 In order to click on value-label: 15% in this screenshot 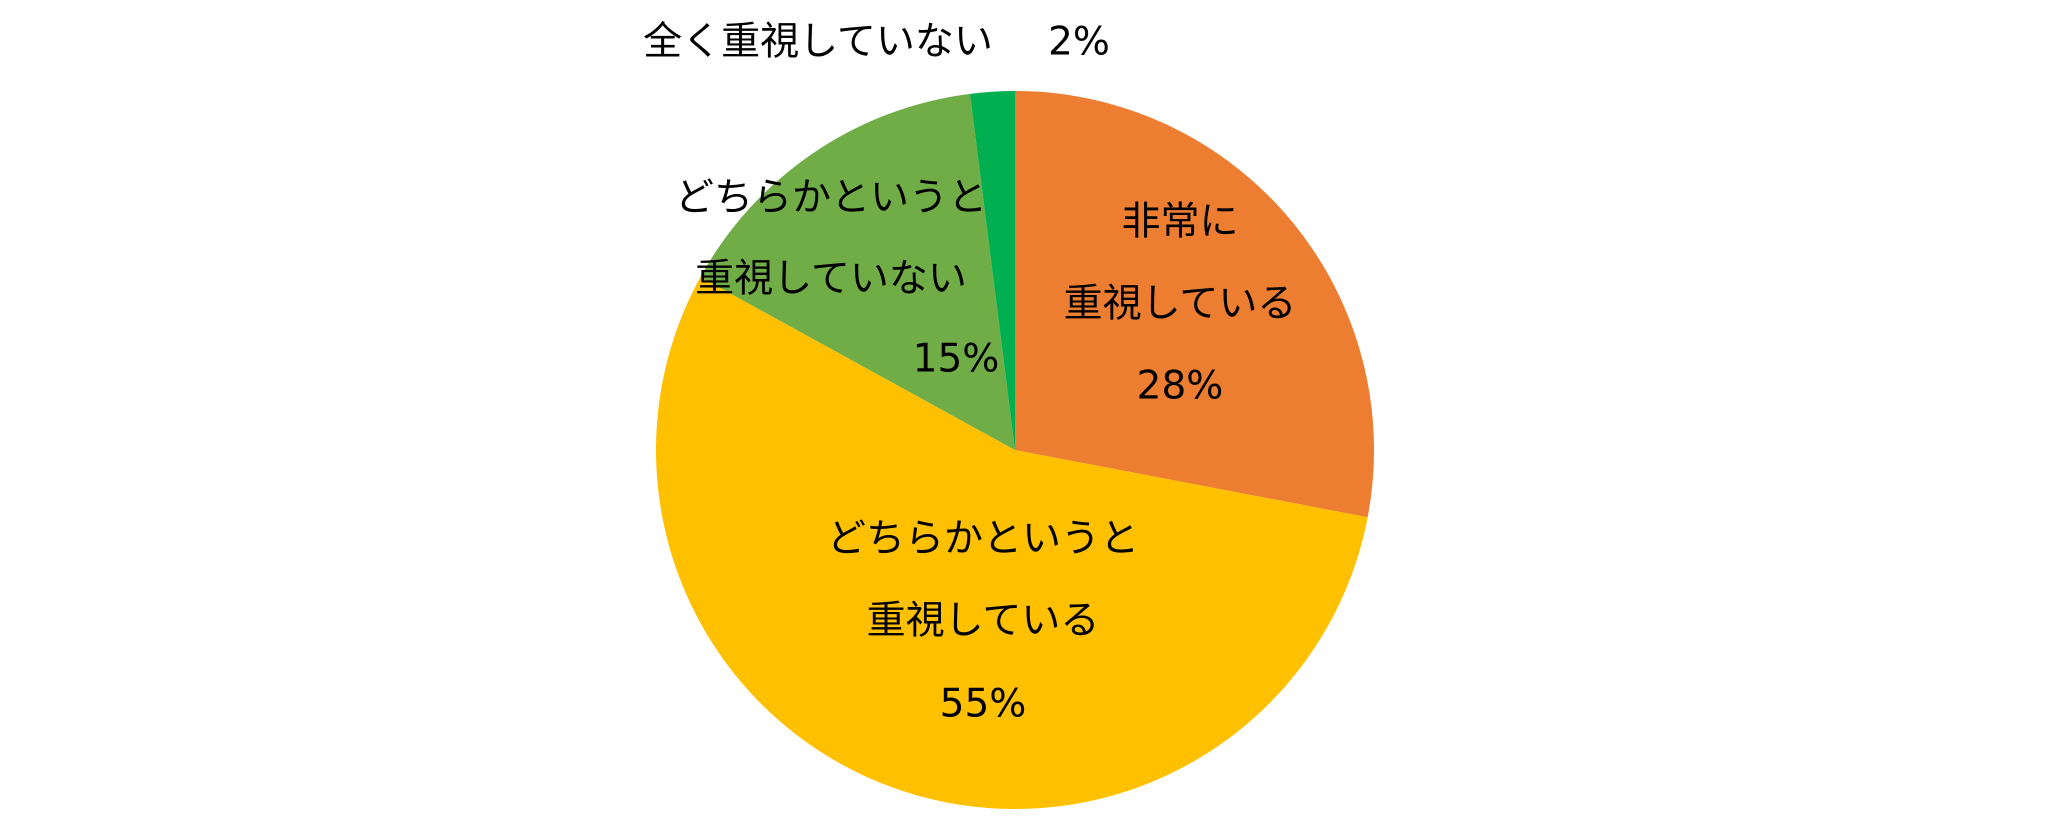, I will do `click(956, 359)`.